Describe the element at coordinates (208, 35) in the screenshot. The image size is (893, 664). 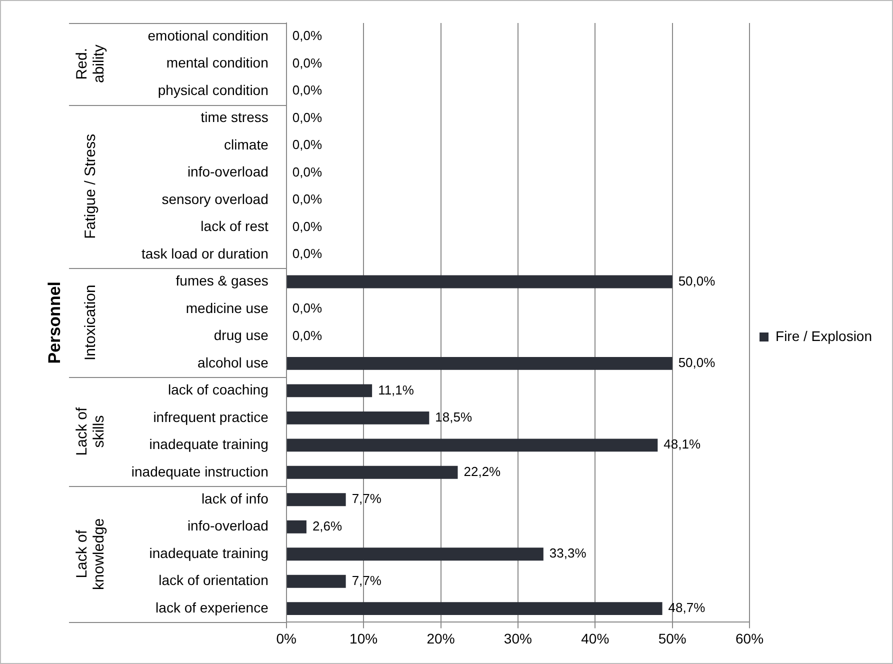
I see `y-tick-label: emotional condition` at that location.